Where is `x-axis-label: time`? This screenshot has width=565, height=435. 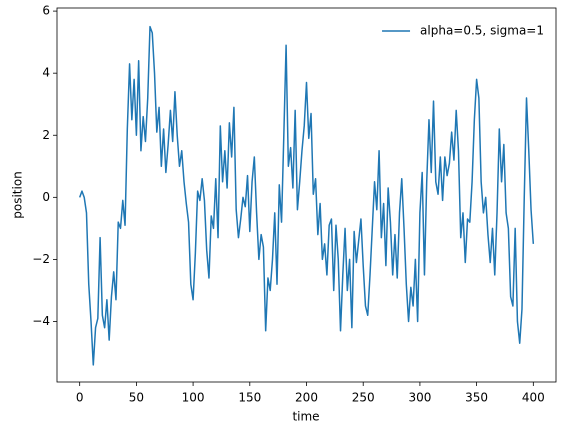 x-axis-label: time is located at coordinates (305, 417).